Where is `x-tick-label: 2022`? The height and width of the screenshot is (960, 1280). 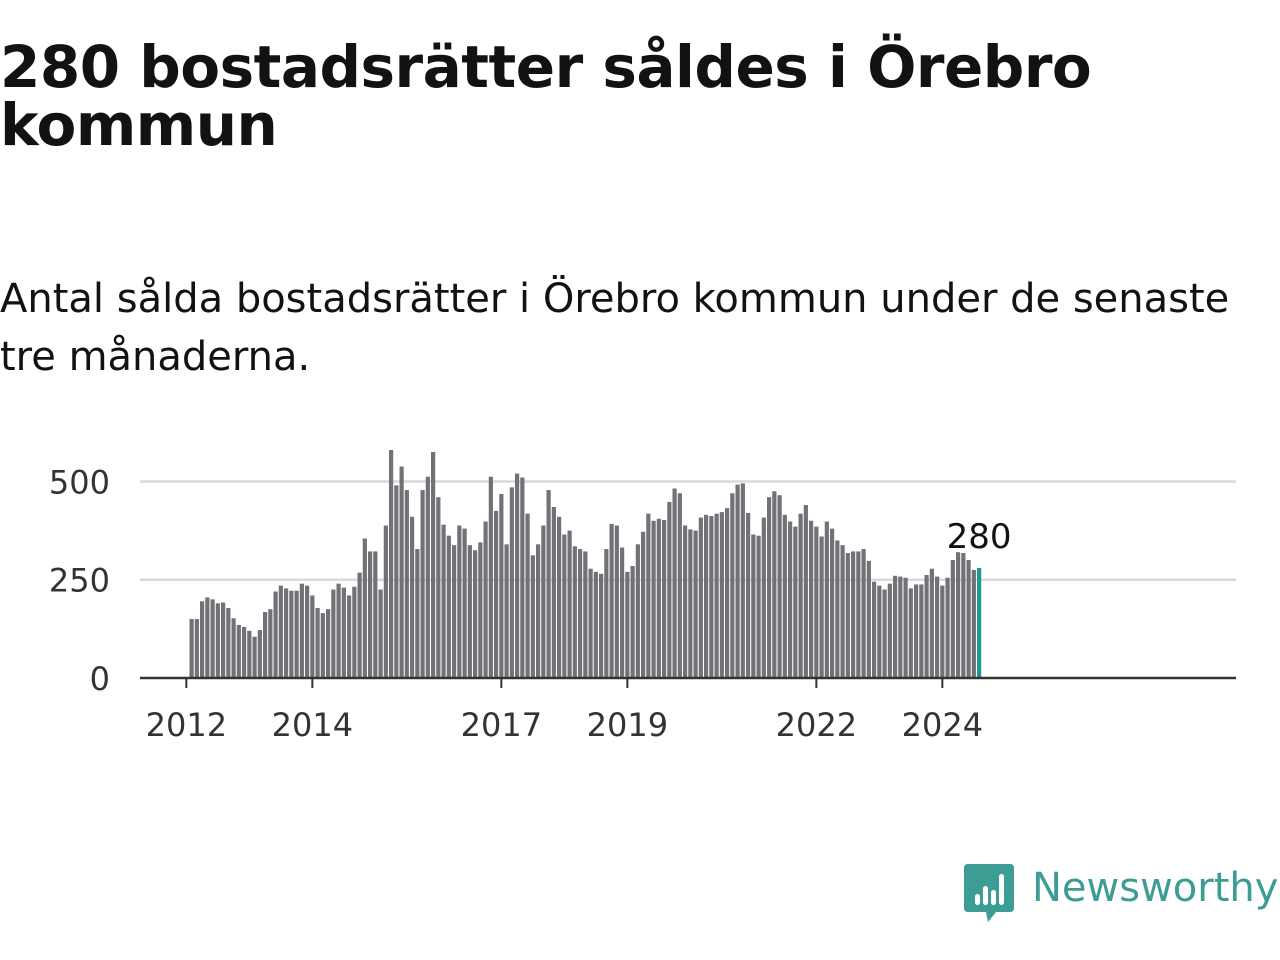
x-tick-label: 2022 is located at coordinates (816, 725).